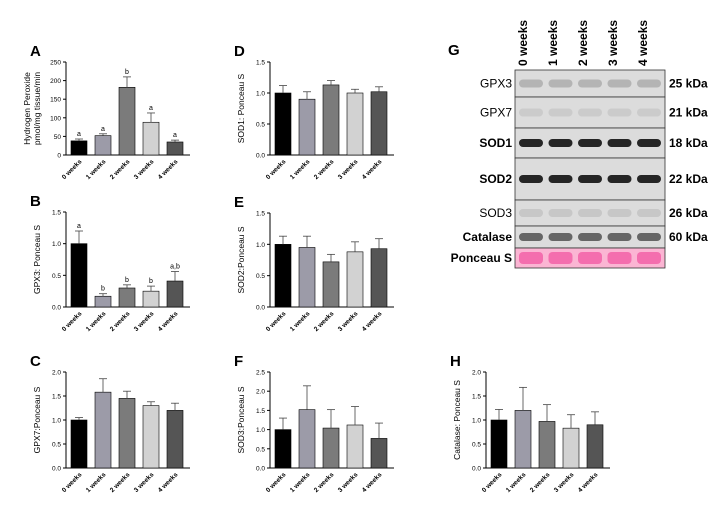 This screenshot has width=724, height=508. Describe the element at coordinates (37, 259) in the screenshot. I see `y-axis-label: GPX3: Ponceau S` at that location.